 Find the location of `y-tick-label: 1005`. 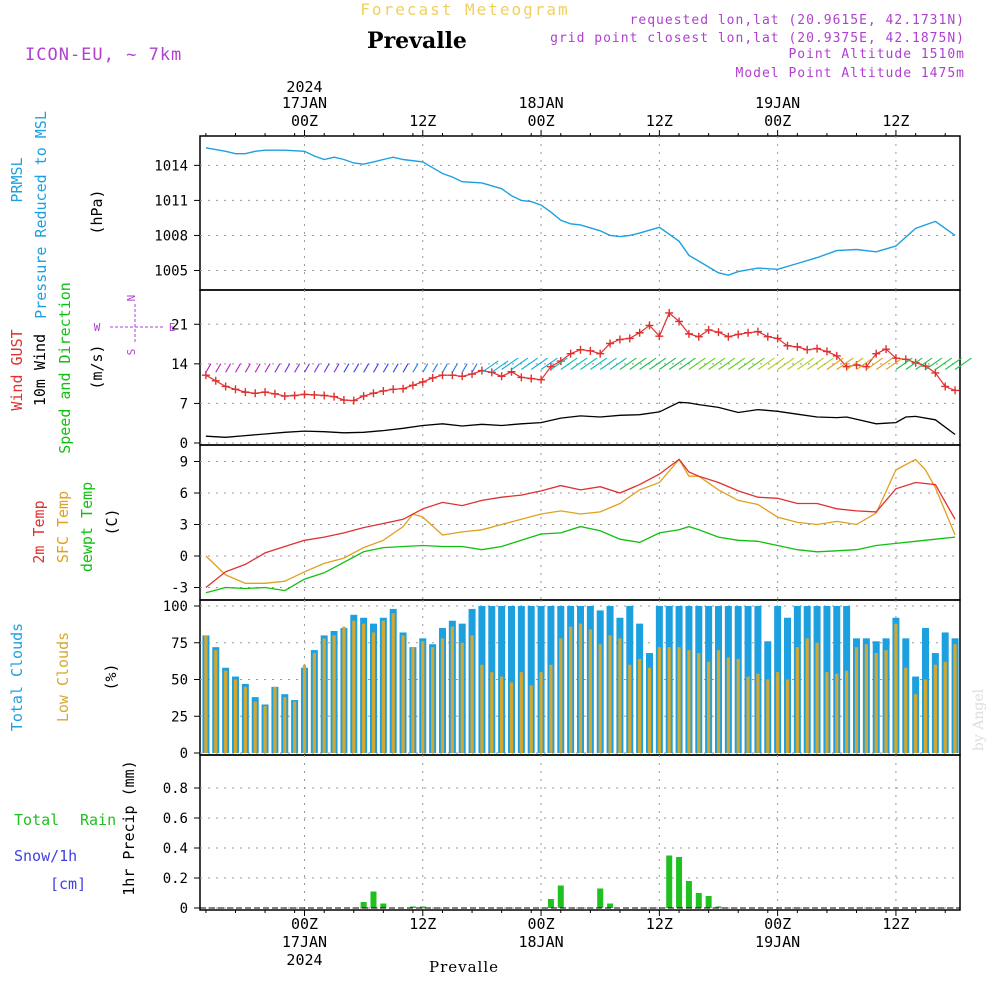

y-tick-label: 1005 is located at coordinates (171, 271).